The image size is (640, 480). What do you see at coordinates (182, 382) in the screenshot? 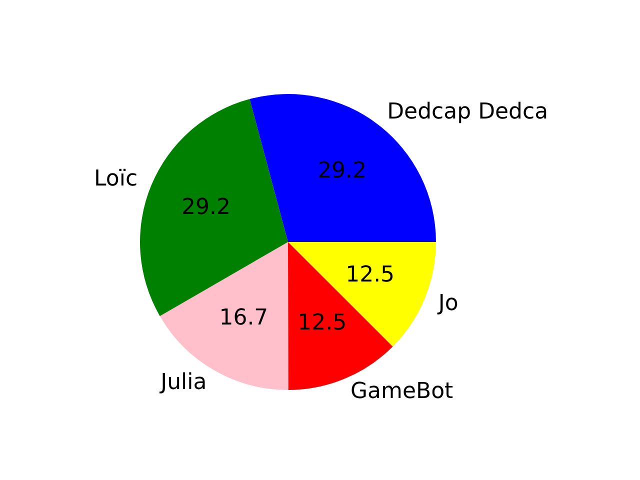
I see `slice-label: Julia` at bounding box center [182, 382].